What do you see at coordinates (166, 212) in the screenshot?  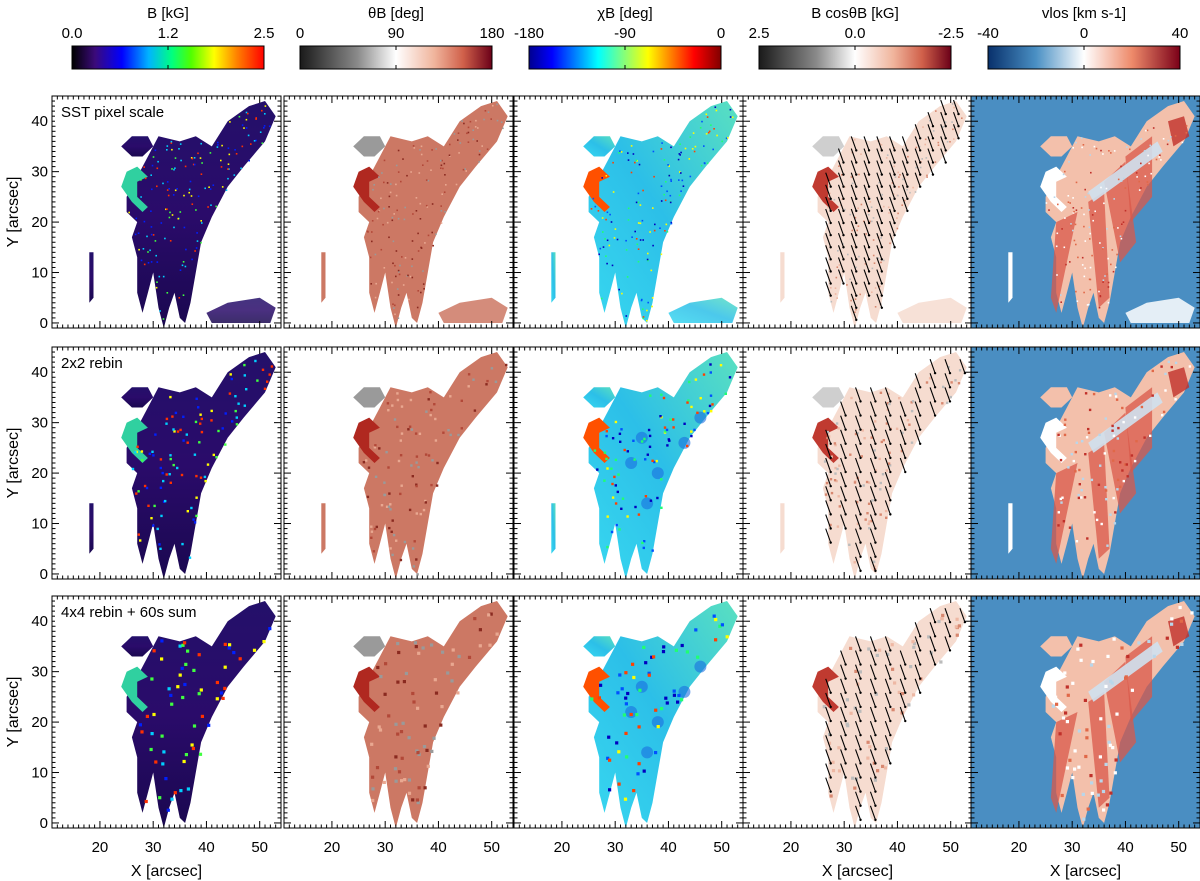 I see `panel-B-row1: SST pixel scale` at bounding box center [166, 212].